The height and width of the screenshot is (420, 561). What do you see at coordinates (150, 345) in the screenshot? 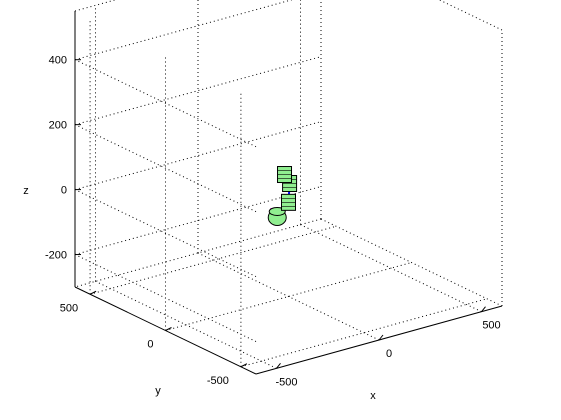
I see `y-tick-label: 0` at bounding box center [150, 345].